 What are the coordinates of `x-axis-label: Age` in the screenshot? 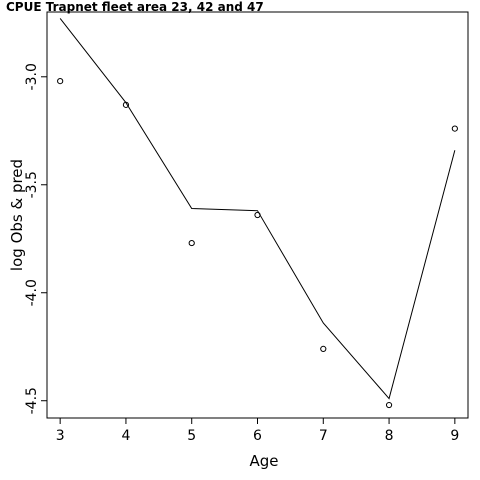 It's located at (263, 461).